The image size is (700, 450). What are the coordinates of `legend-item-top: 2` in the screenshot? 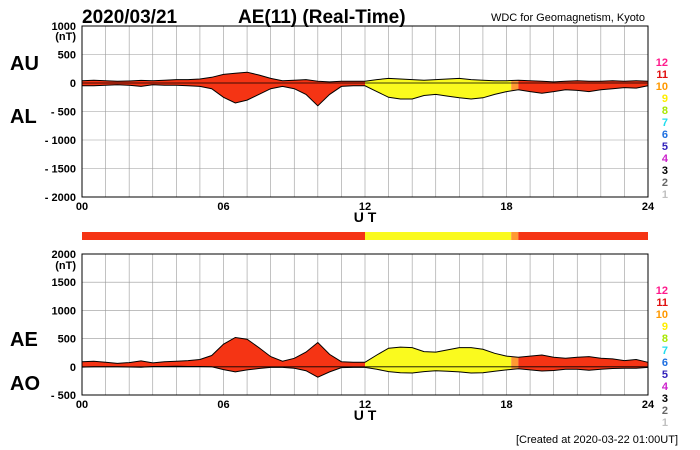 It's located at (665, 183).